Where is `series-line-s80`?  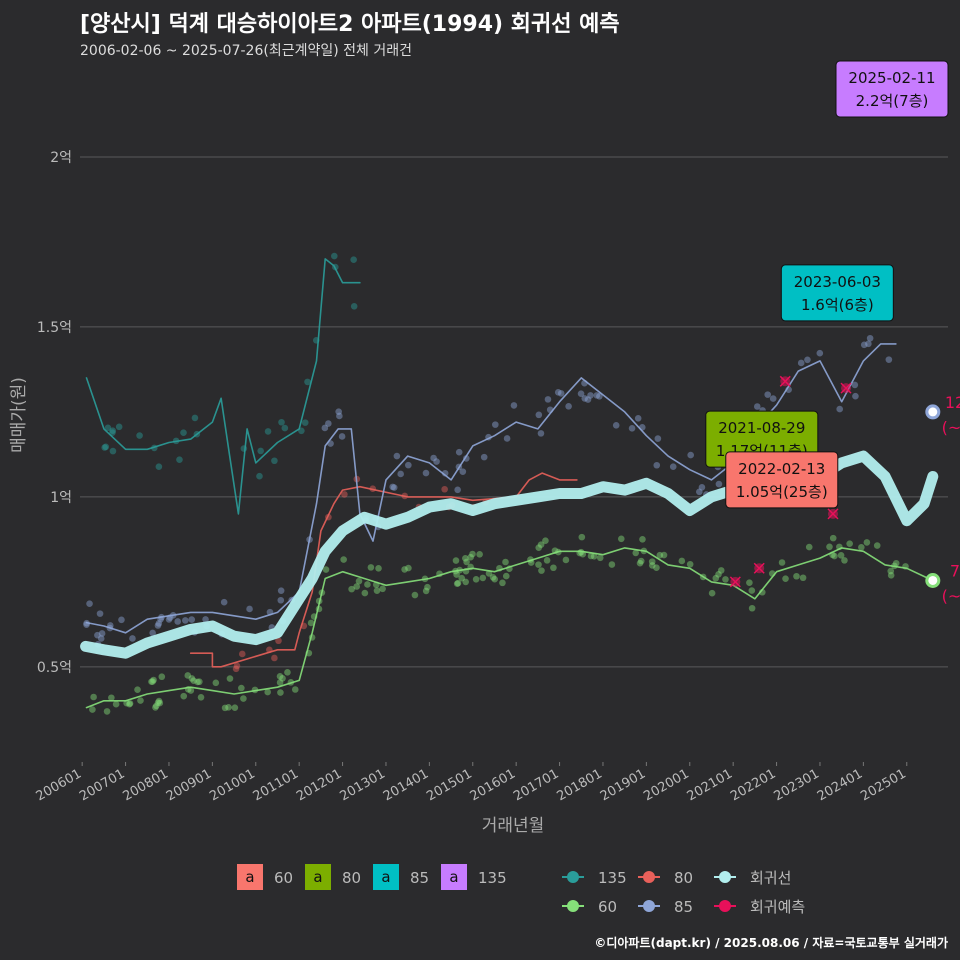
series-line-s80 is located at coordinates (383, 570).